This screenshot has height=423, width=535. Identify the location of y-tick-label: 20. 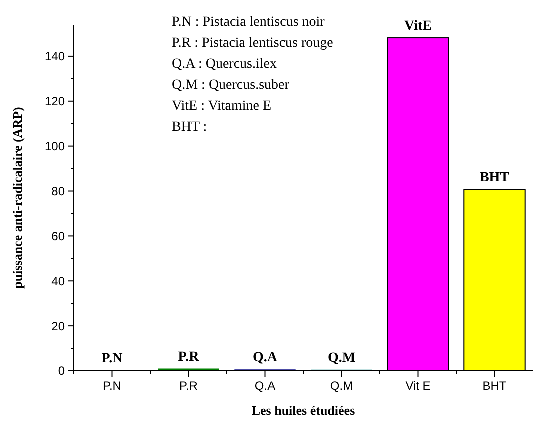
(59, 326).